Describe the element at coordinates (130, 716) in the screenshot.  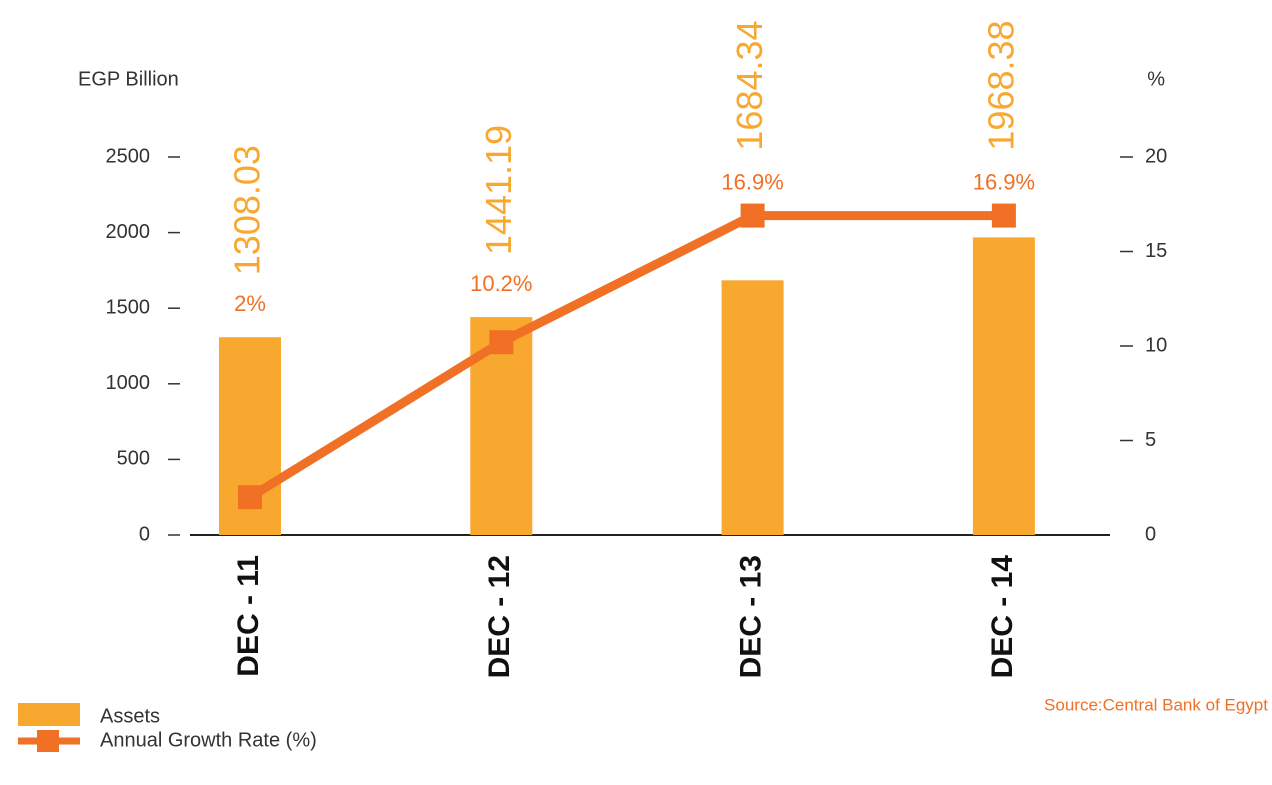
I see `legend-label: Assets` at that location.